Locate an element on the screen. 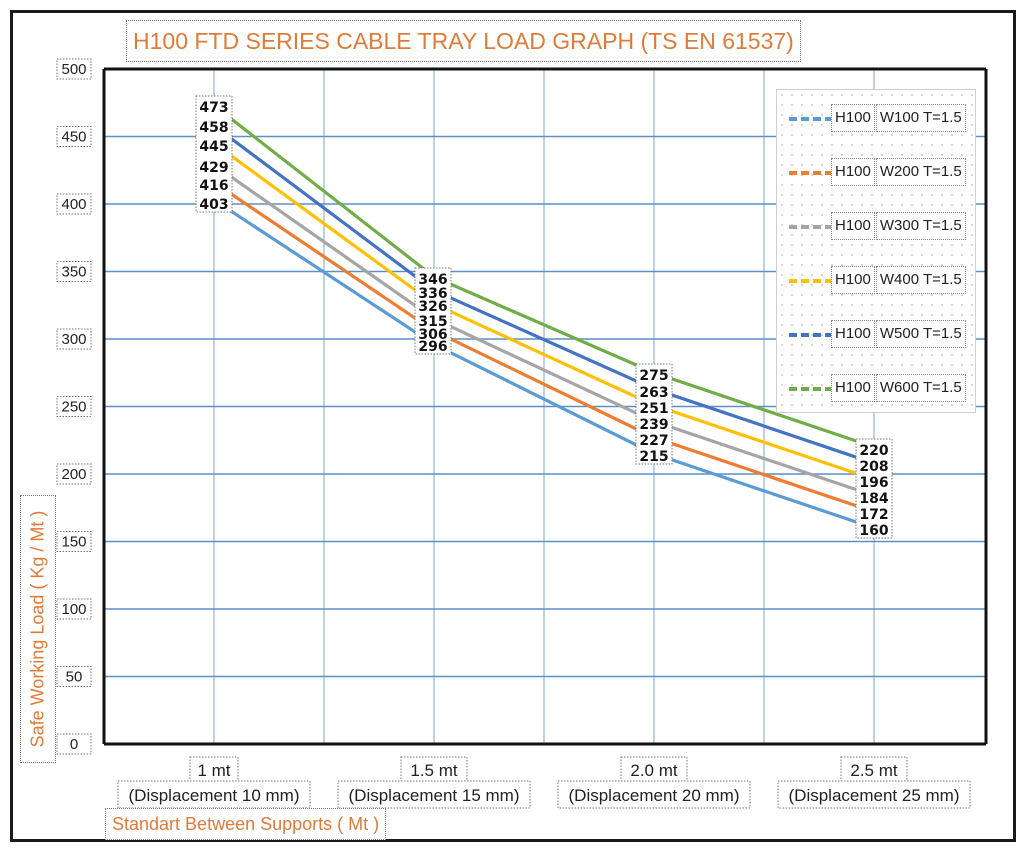 This screenshot has width=1031, height=856. y-tick-label: 150 is located at coordinates (73, 542).